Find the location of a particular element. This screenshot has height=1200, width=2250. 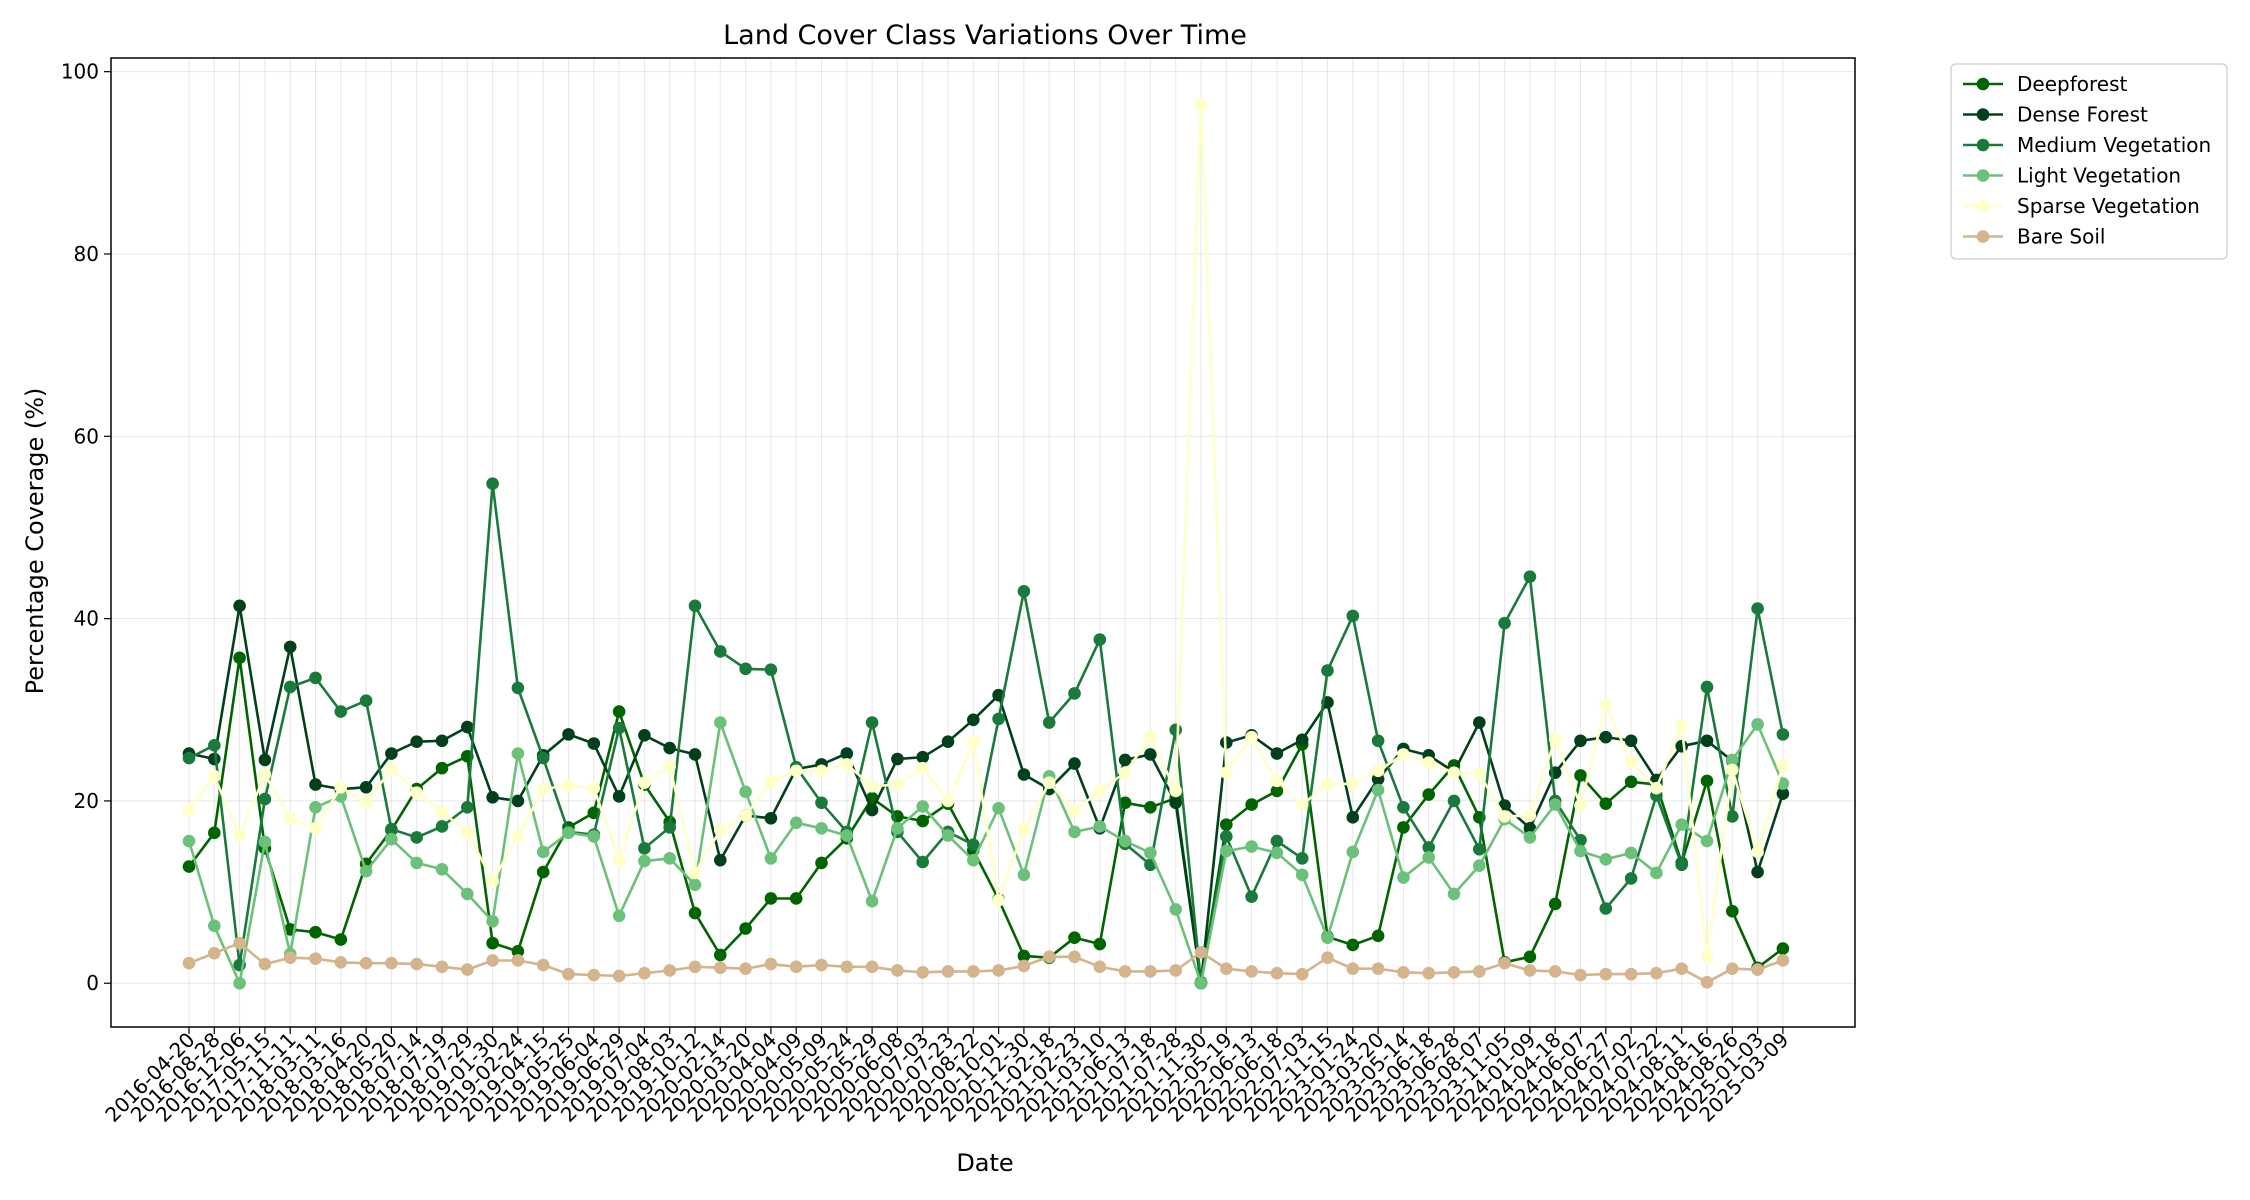

legend-label: Bare Soil is located at coordinates (2061, 237).